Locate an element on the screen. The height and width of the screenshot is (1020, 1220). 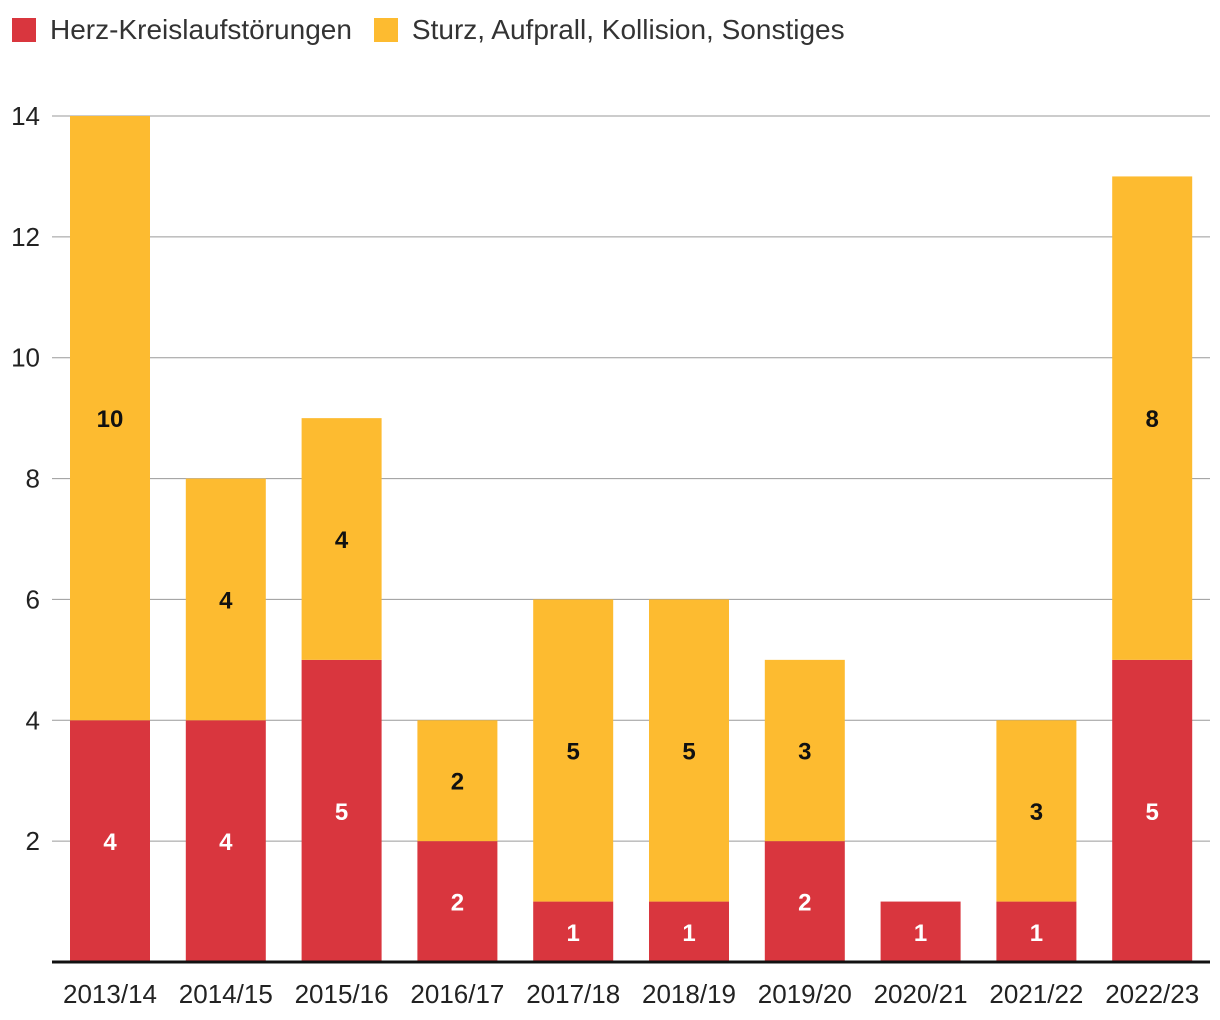
x-tick-label: 2013/14 is located at coordinates (110, 994).